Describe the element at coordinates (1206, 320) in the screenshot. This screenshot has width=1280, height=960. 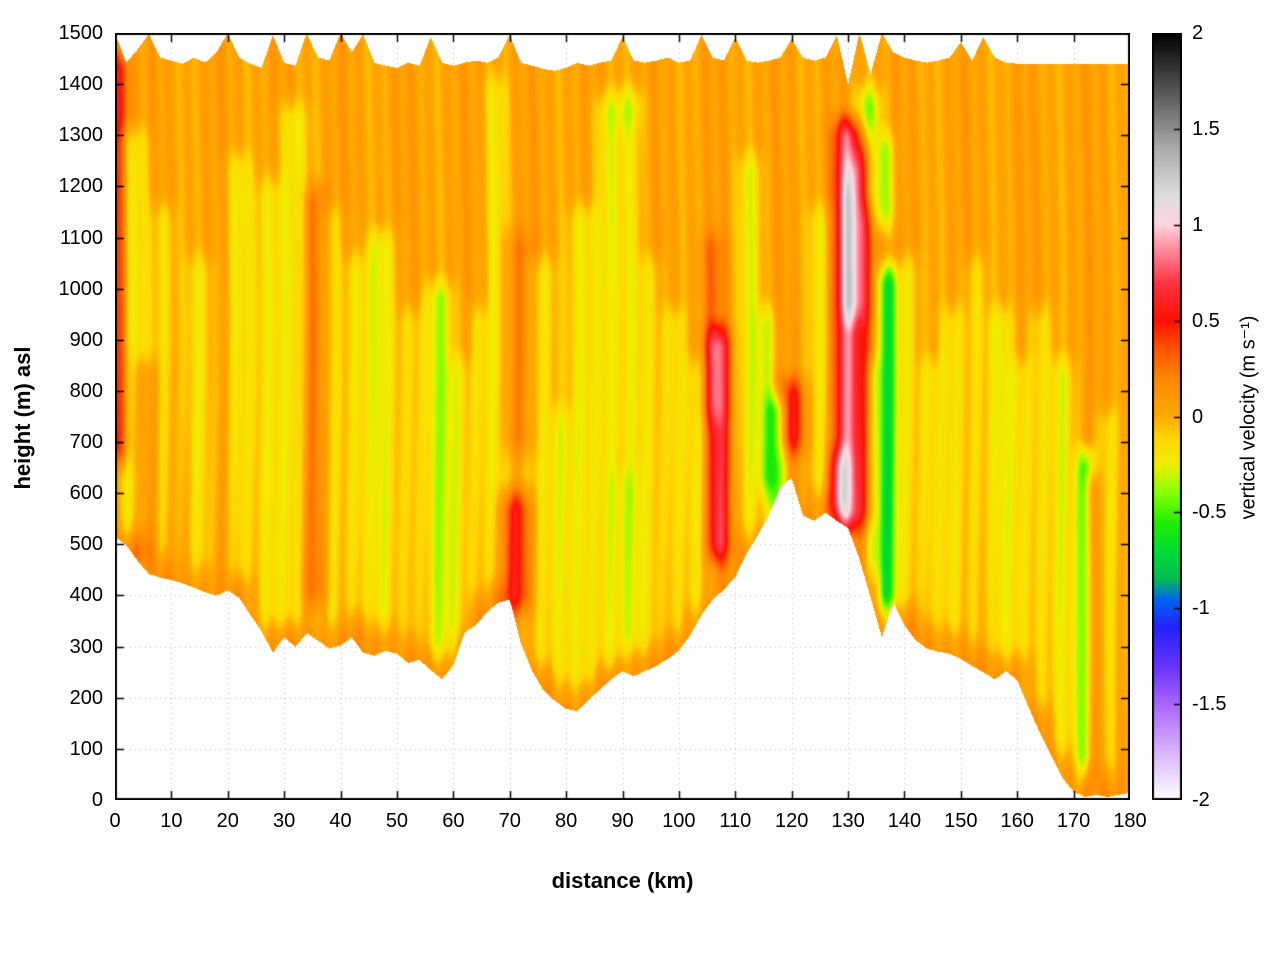
I see `colorbar-tick-label: 0.5` at that location.